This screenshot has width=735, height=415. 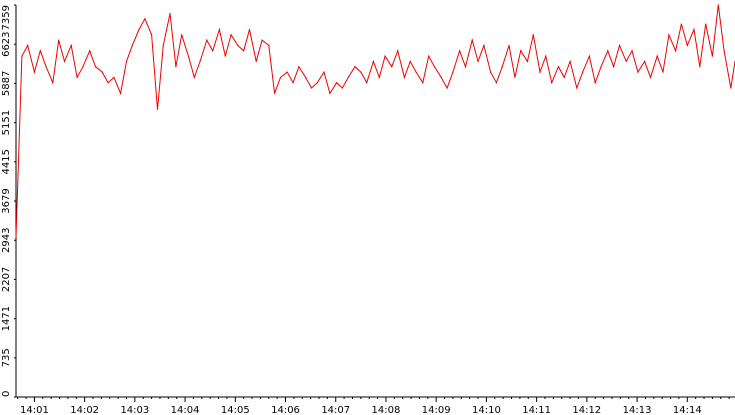 What do you see at coordinates (6, 83) in the screenshot?
I see `y-tick-label: 5887` at bounding box center [6, 83].